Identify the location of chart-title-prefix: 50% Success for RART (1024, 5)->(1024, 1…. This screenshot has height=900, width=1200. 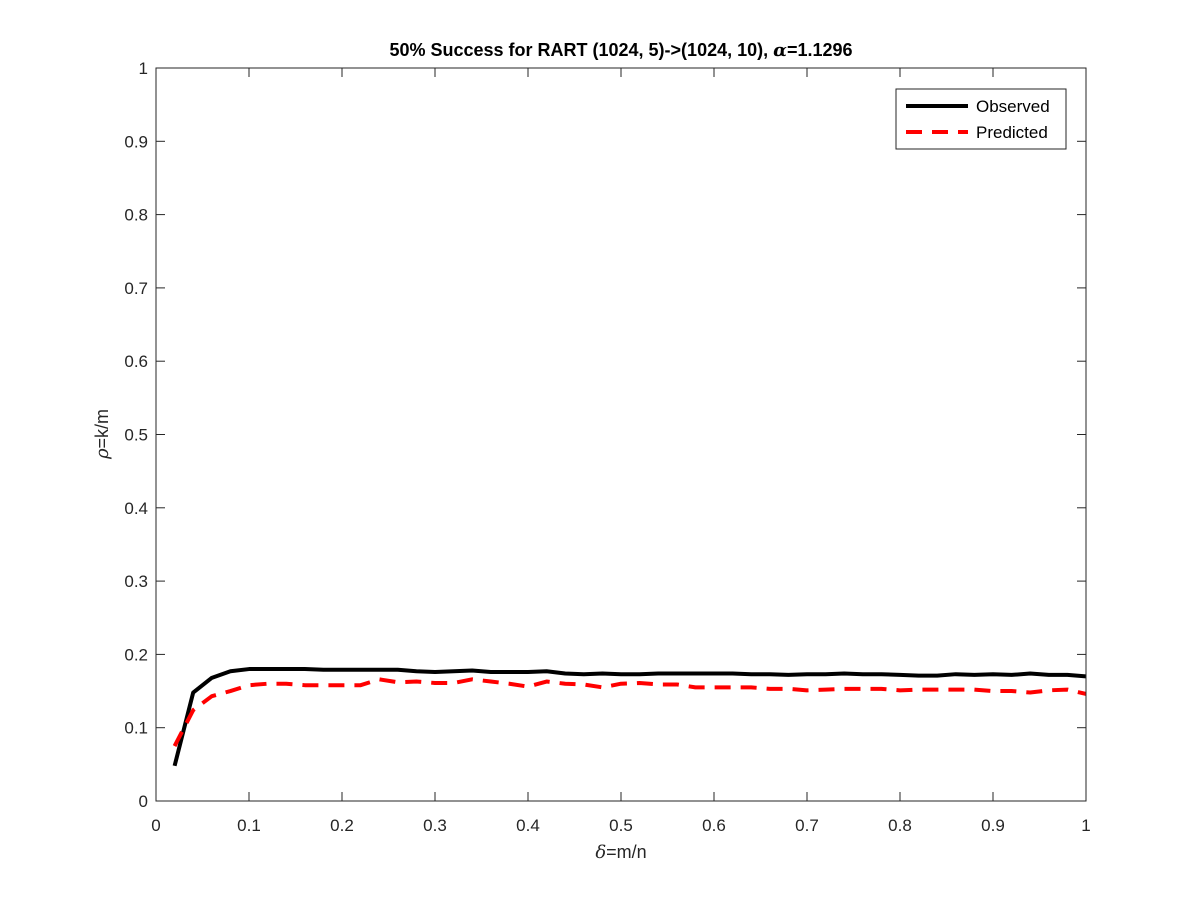
(581, 50).